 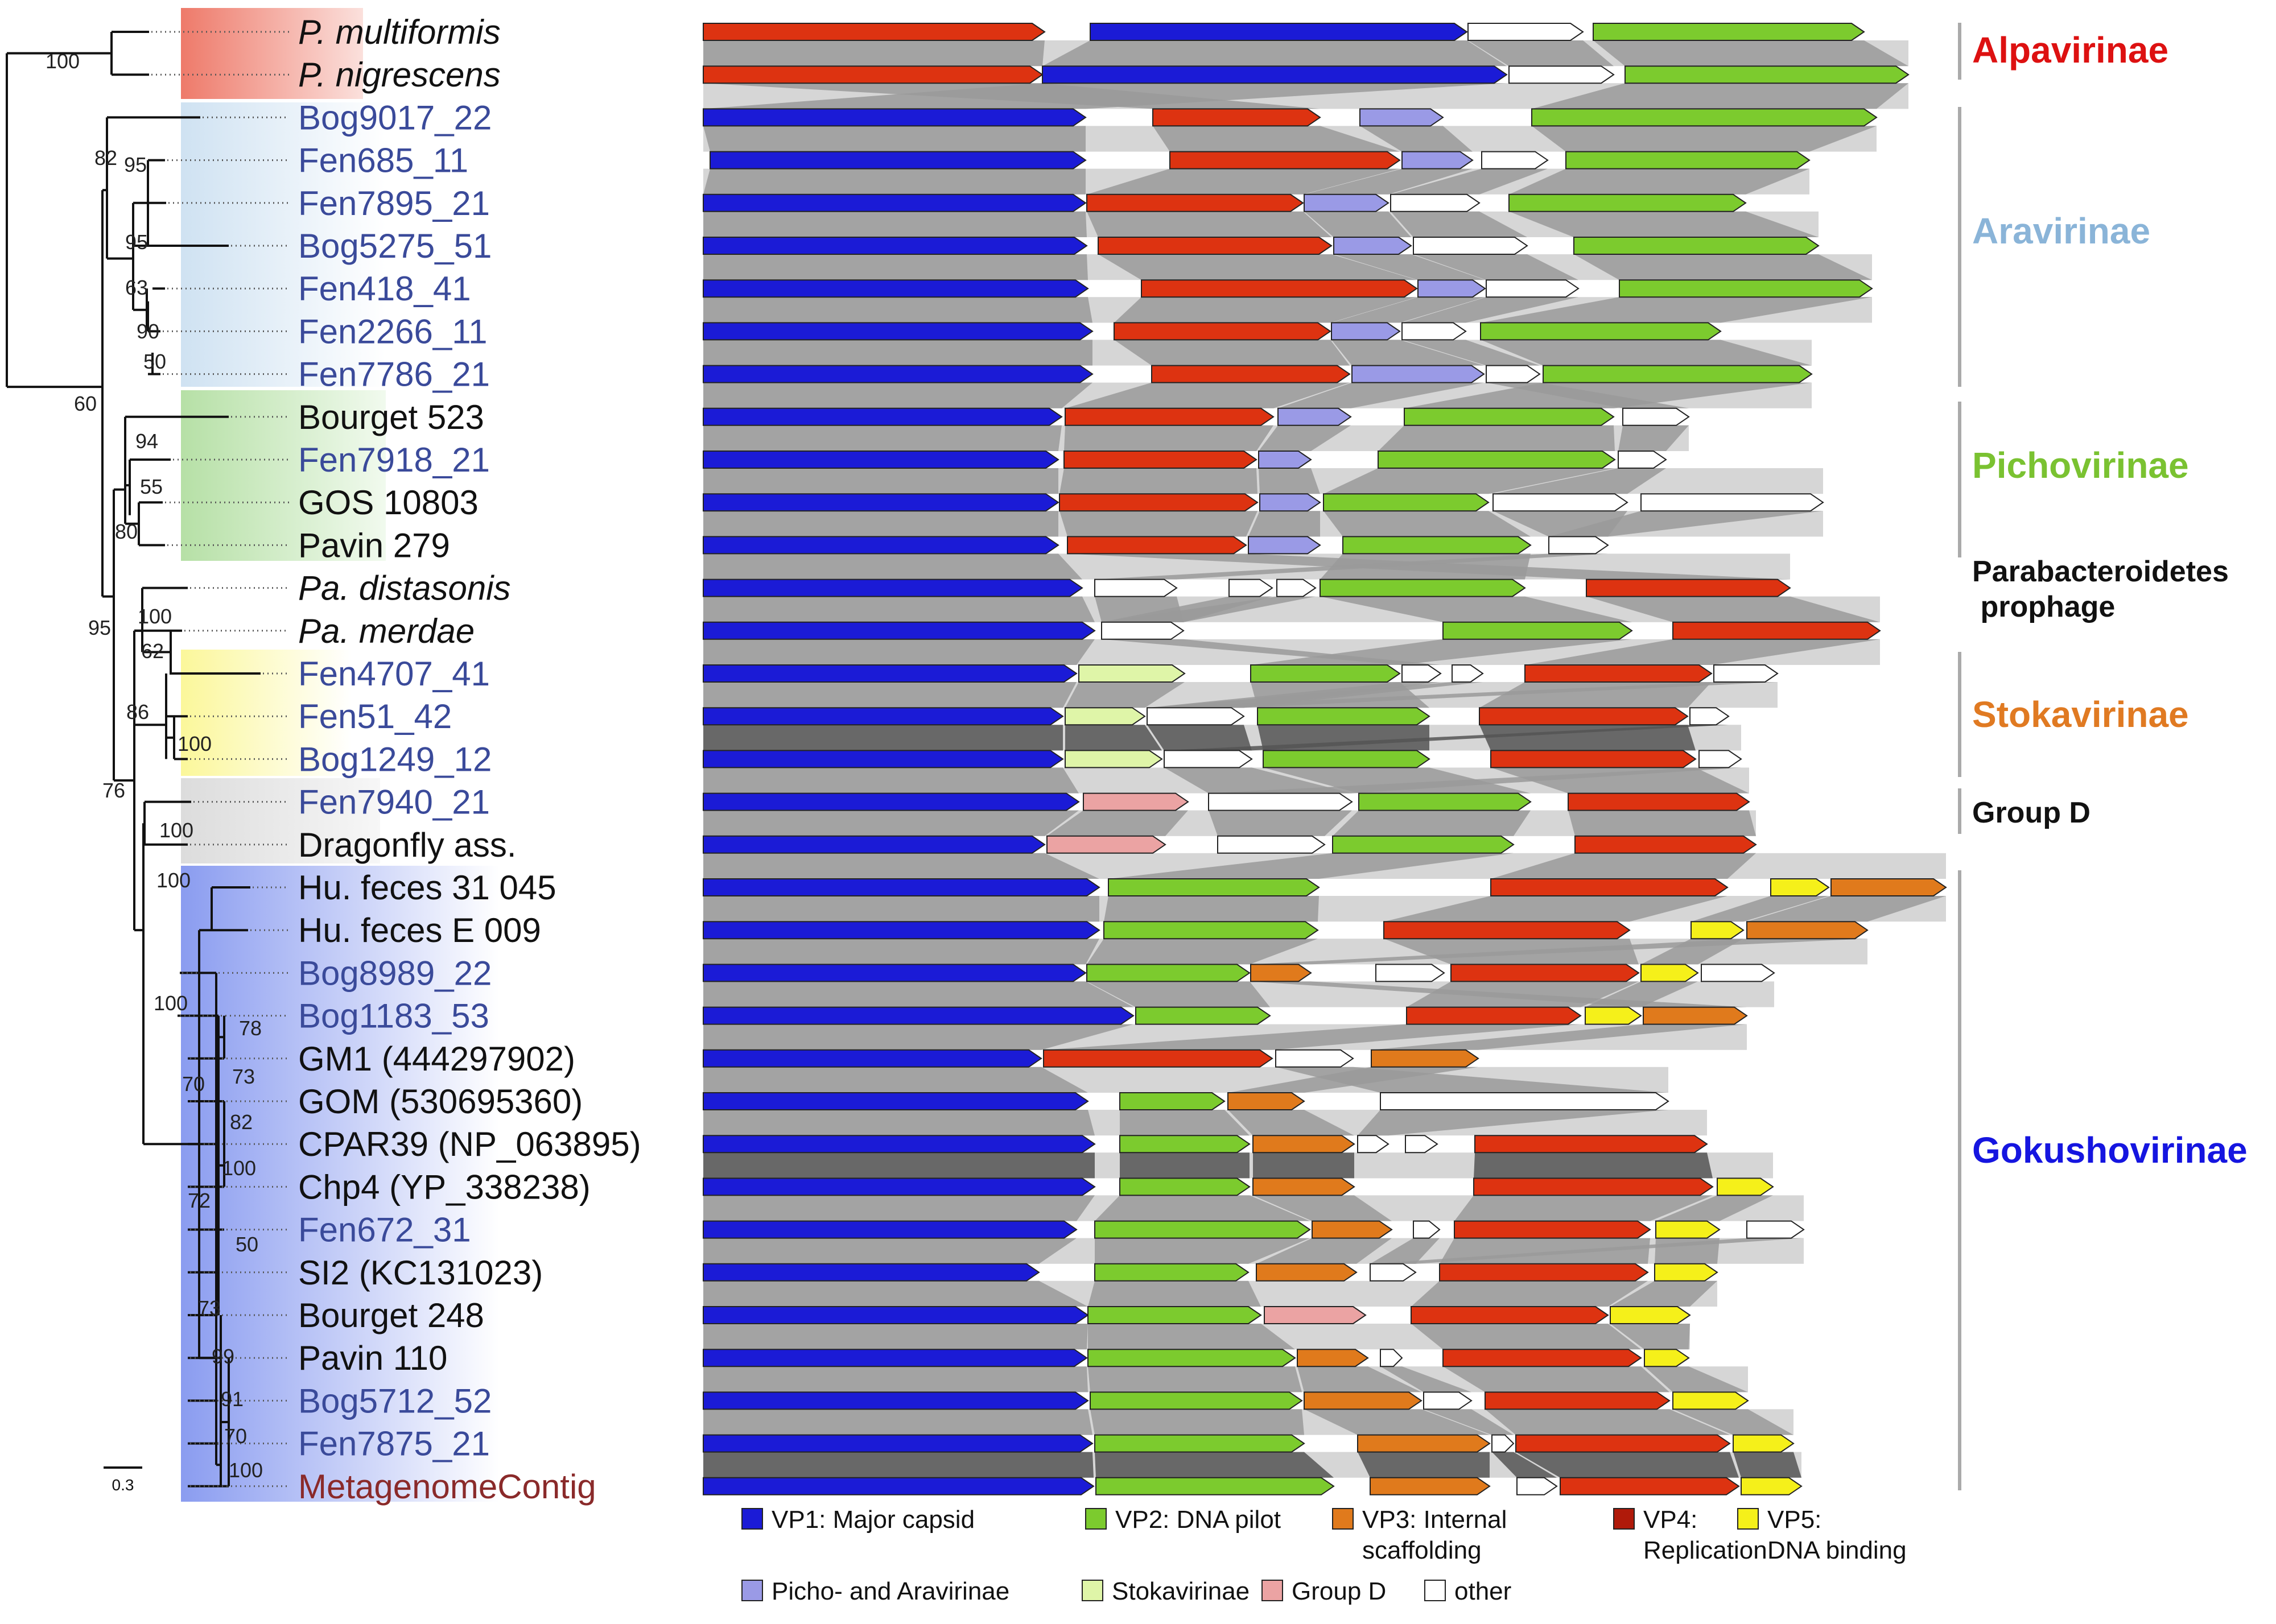 What do you see at coordinates (388, 503) in the screenshot?
I see `taxon-label: GOS 10803` at bounding box center [388, 503].